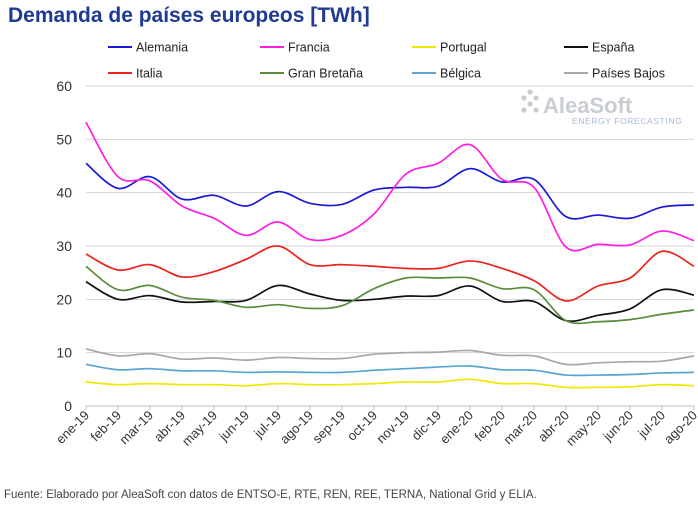 The image size is (698, 509). Describe the element at coordinates (390, 301) in the screenshot. I see `series-line-espana` at that location.